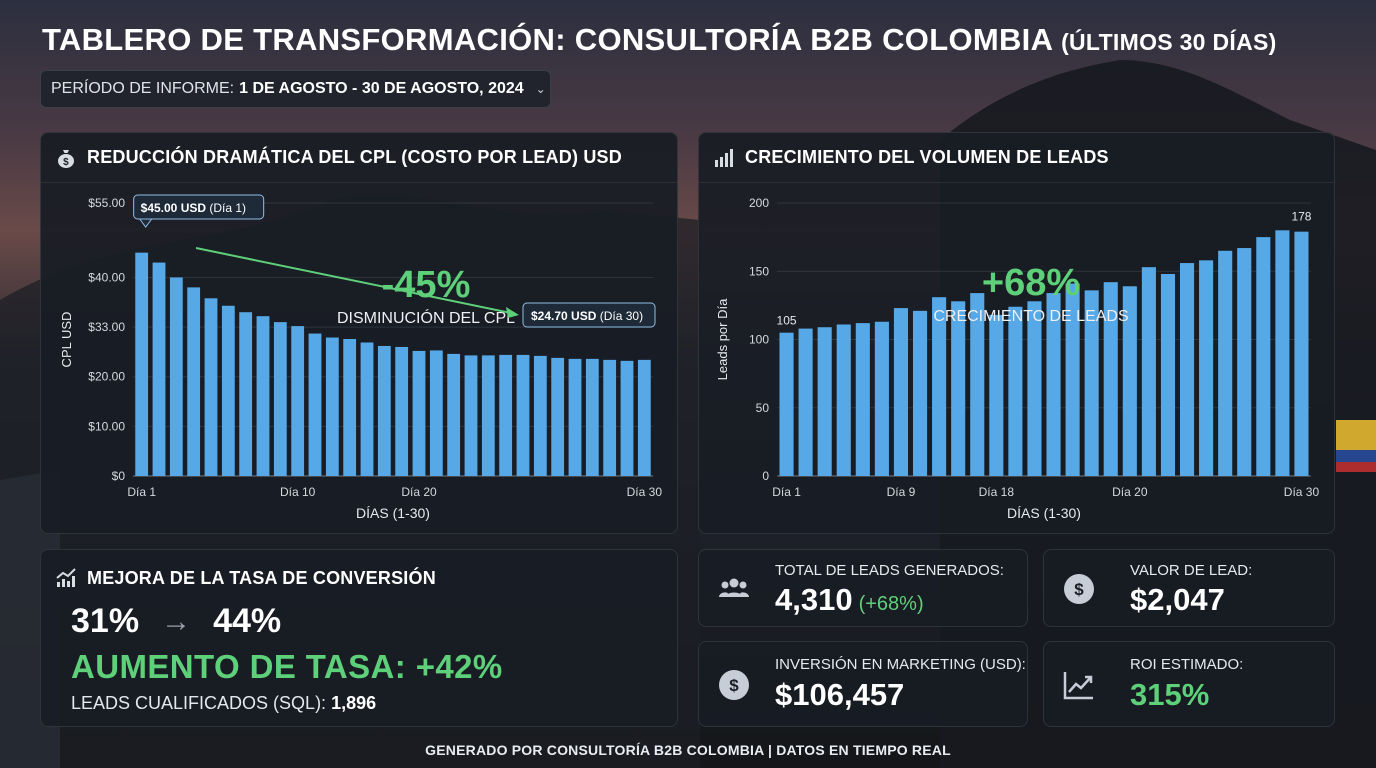  What do you see at coordinates (1189, 684) in the screenshot?
I see `kpi-roi: ROI ESTIMADO: 315%` at bounding box center [1189, 684].